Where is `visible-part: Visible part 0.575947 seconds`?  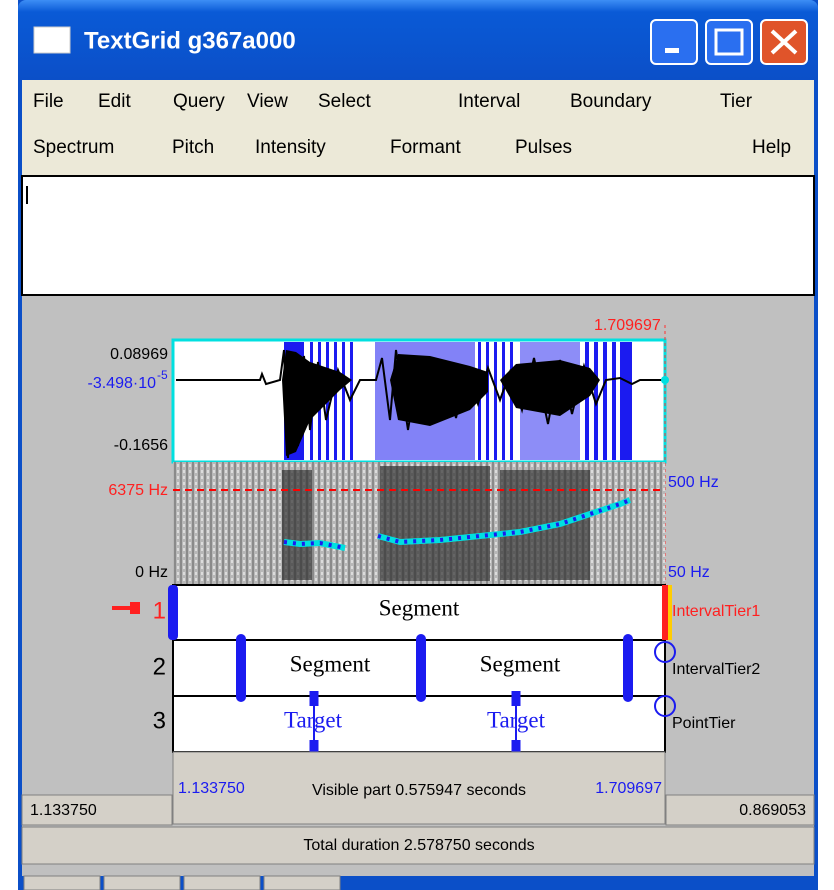
visible-part: Visible part 0.575947 seconds is located at coordinates (419, 790).